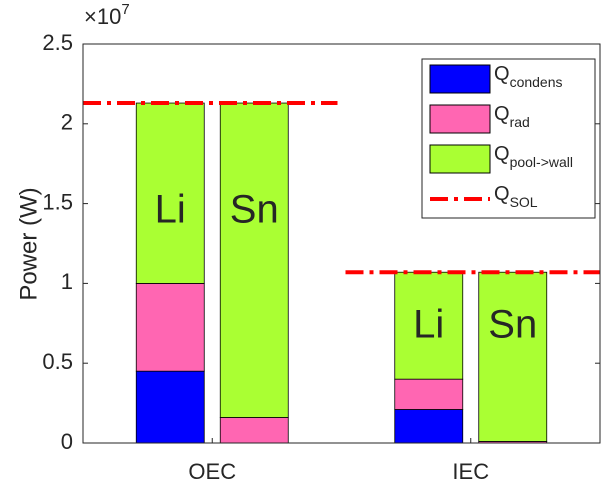 Image resolution: width=605 pixels, height=495 pixels. Describe the element at coordinates (541, 162) in the screenshot. I see `legend-subscript: pool->wall` at that location.